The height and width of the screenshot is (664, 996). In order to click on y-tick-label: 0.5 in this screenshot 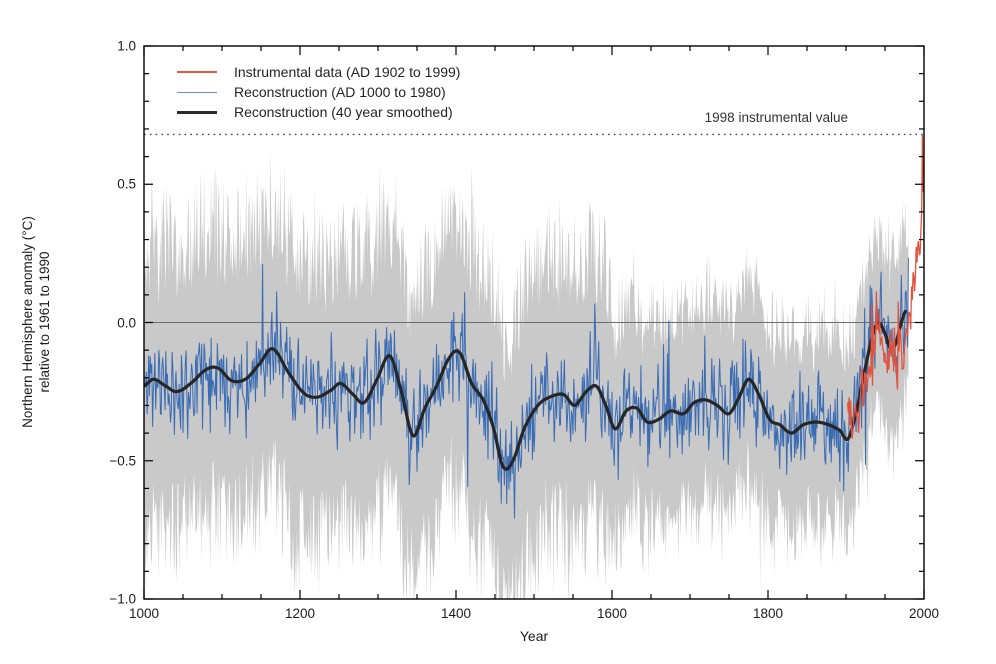, I will do `click(126, 184)`.